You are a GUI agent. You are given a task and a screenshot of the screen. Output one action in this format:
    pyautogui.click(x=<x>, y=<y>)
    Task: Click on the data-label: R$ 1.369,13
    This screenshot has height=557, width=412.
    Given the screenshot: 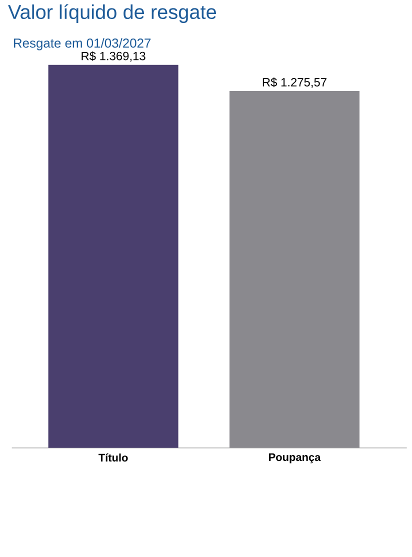 What is the action you would take?
    pyautogui.click(x=114, y=56)
    